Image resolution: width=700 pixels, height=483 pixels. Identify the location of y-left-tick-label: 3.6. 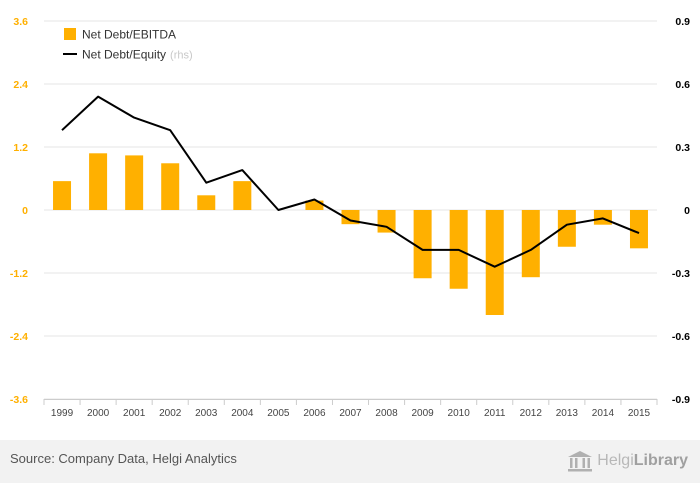
(20, 22).